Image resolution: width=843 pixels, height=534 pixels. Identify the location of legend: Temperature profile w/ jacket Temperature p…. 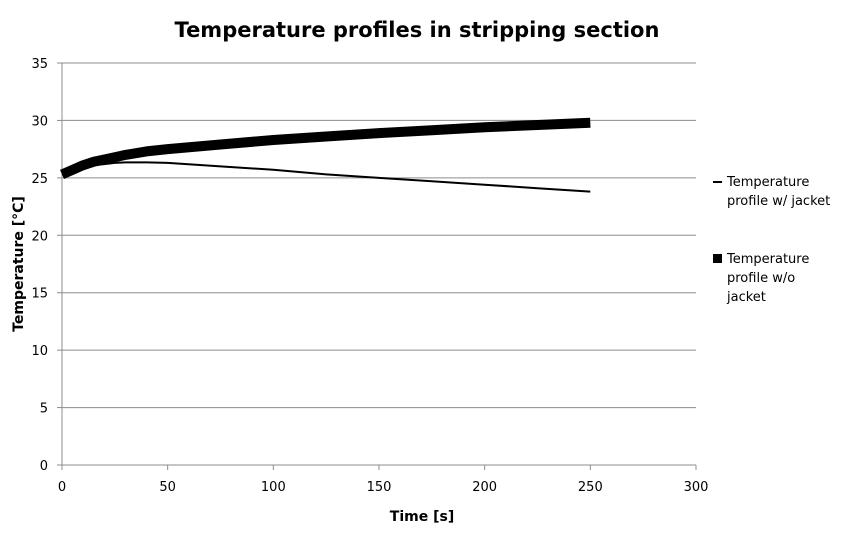
(771, 240).